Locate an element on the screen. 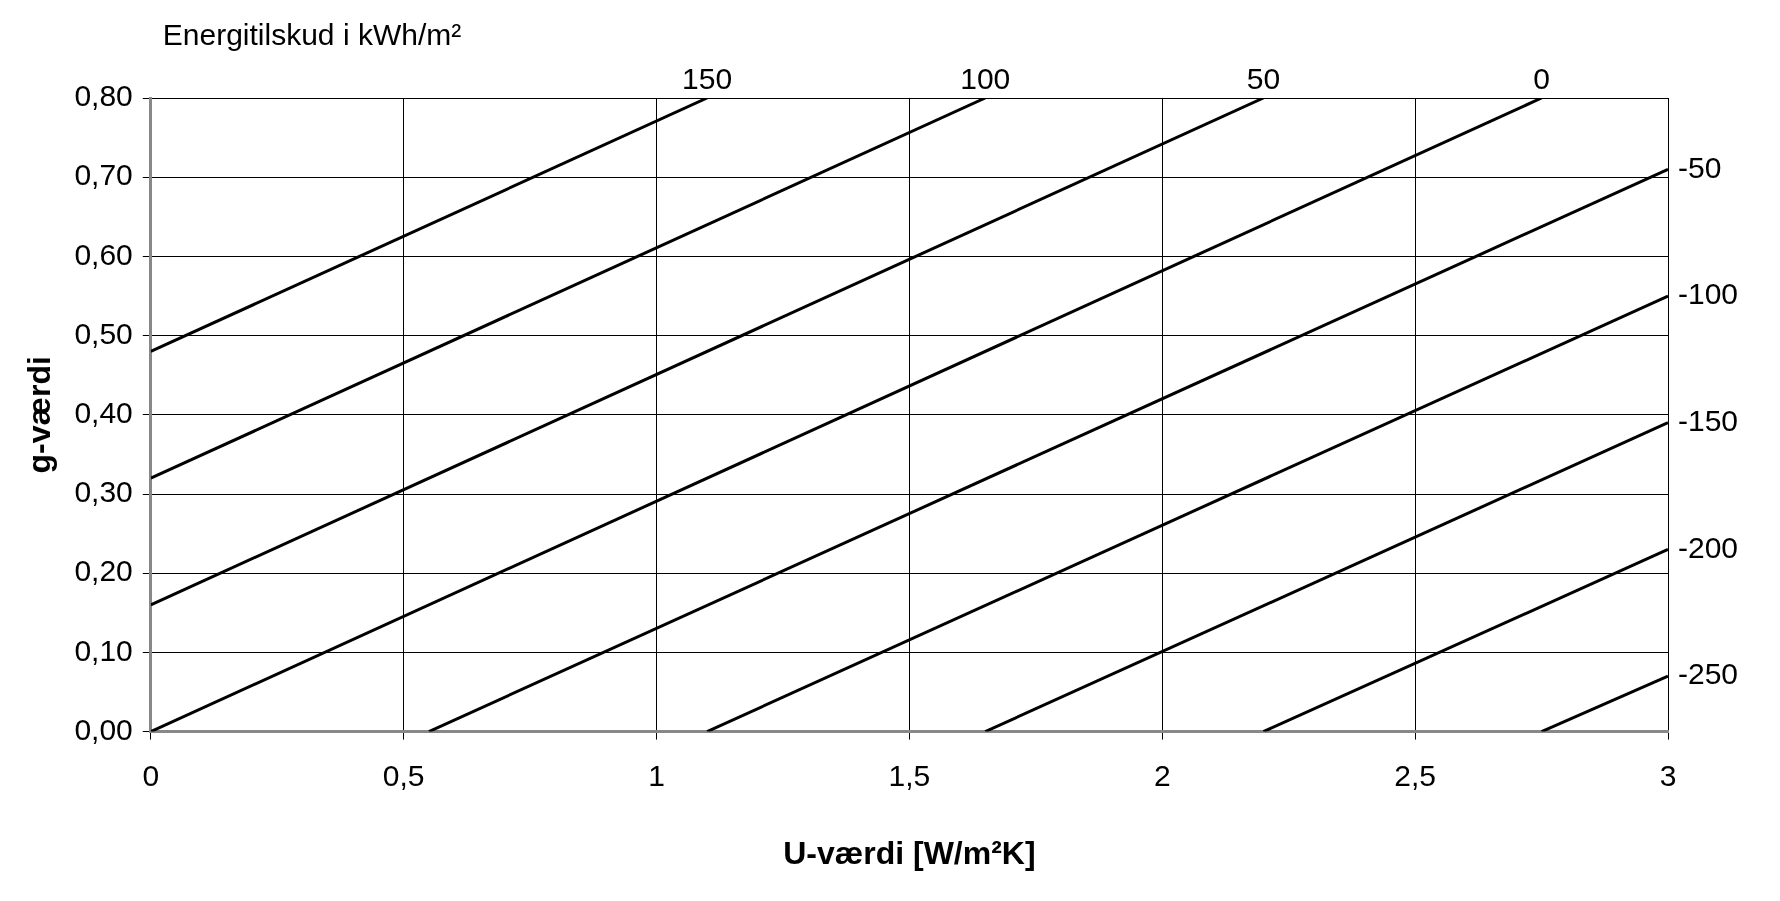  x-tick-label: 2,5 is located at coordinates (1415, 775).